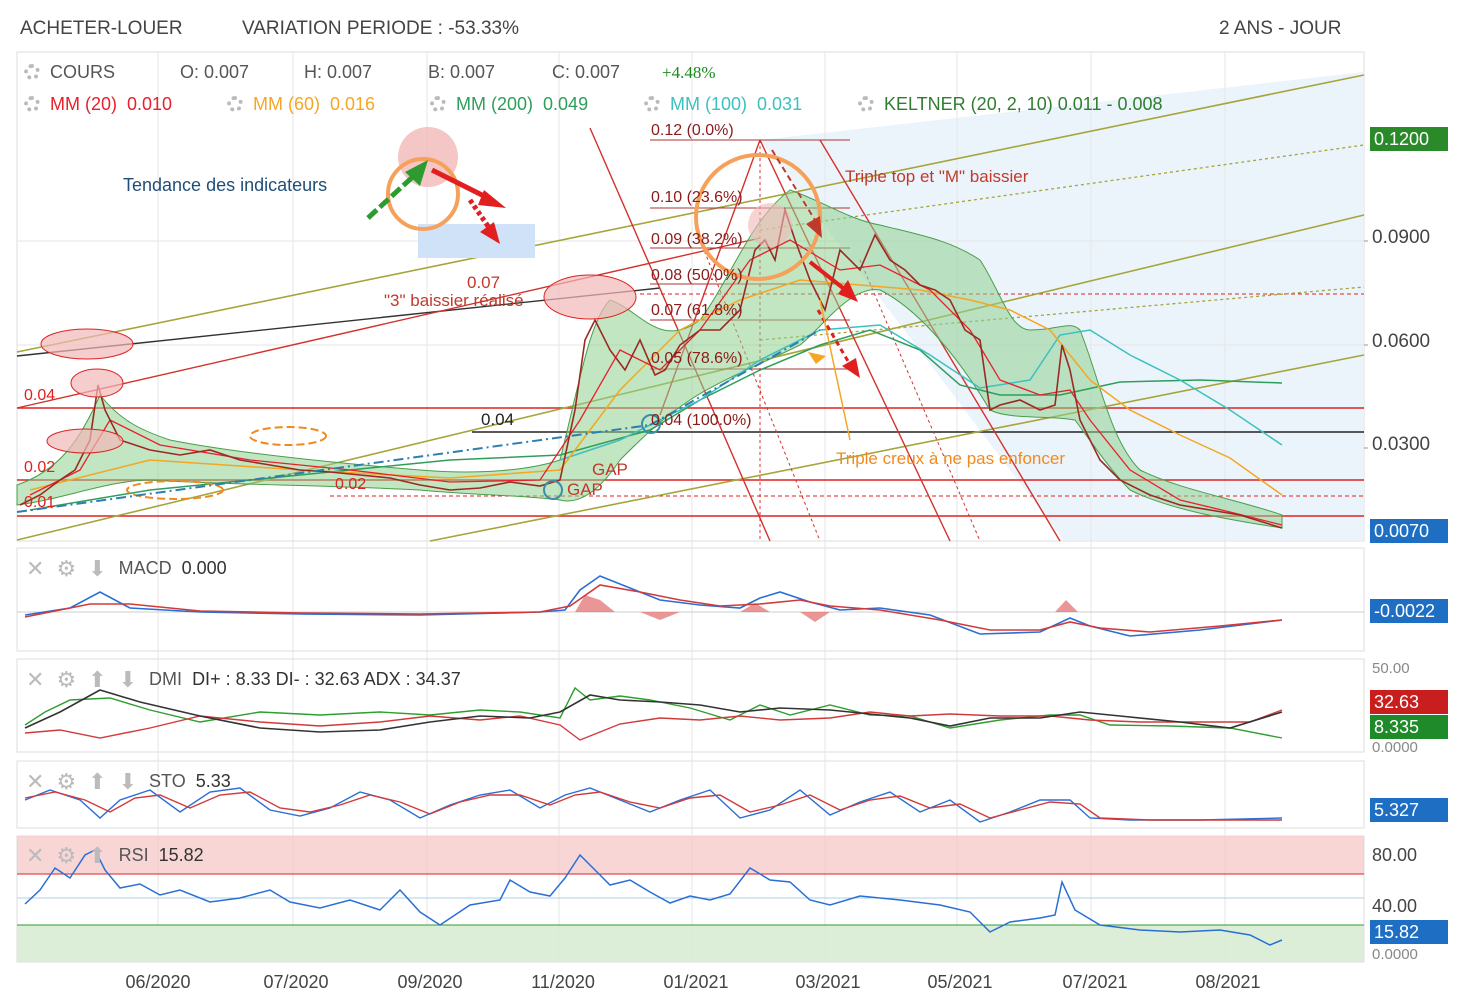 The height and width of the screenshot is (1008, 1466). What do you see at coordinates (1395, 954) in the screenshot?
I see `rsi-axis-0: 0.0000` at bounding box center [1395, 954].